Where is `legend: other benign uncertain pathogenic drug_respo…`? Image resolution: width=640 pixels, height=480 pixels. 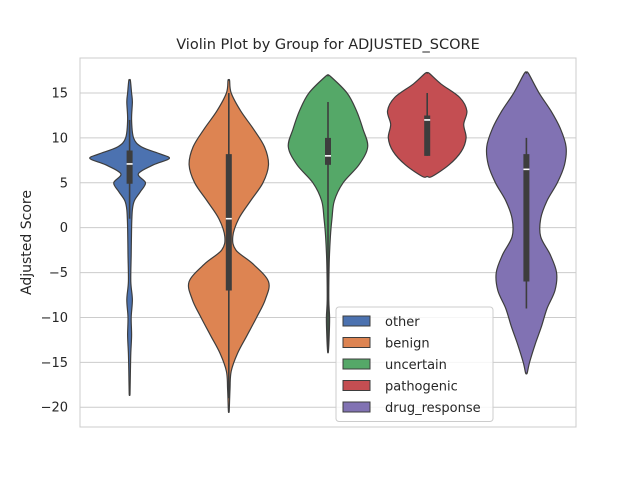 legend: other benign uncertain pathogenic drug_respo… is located at coordinates (414, 364).